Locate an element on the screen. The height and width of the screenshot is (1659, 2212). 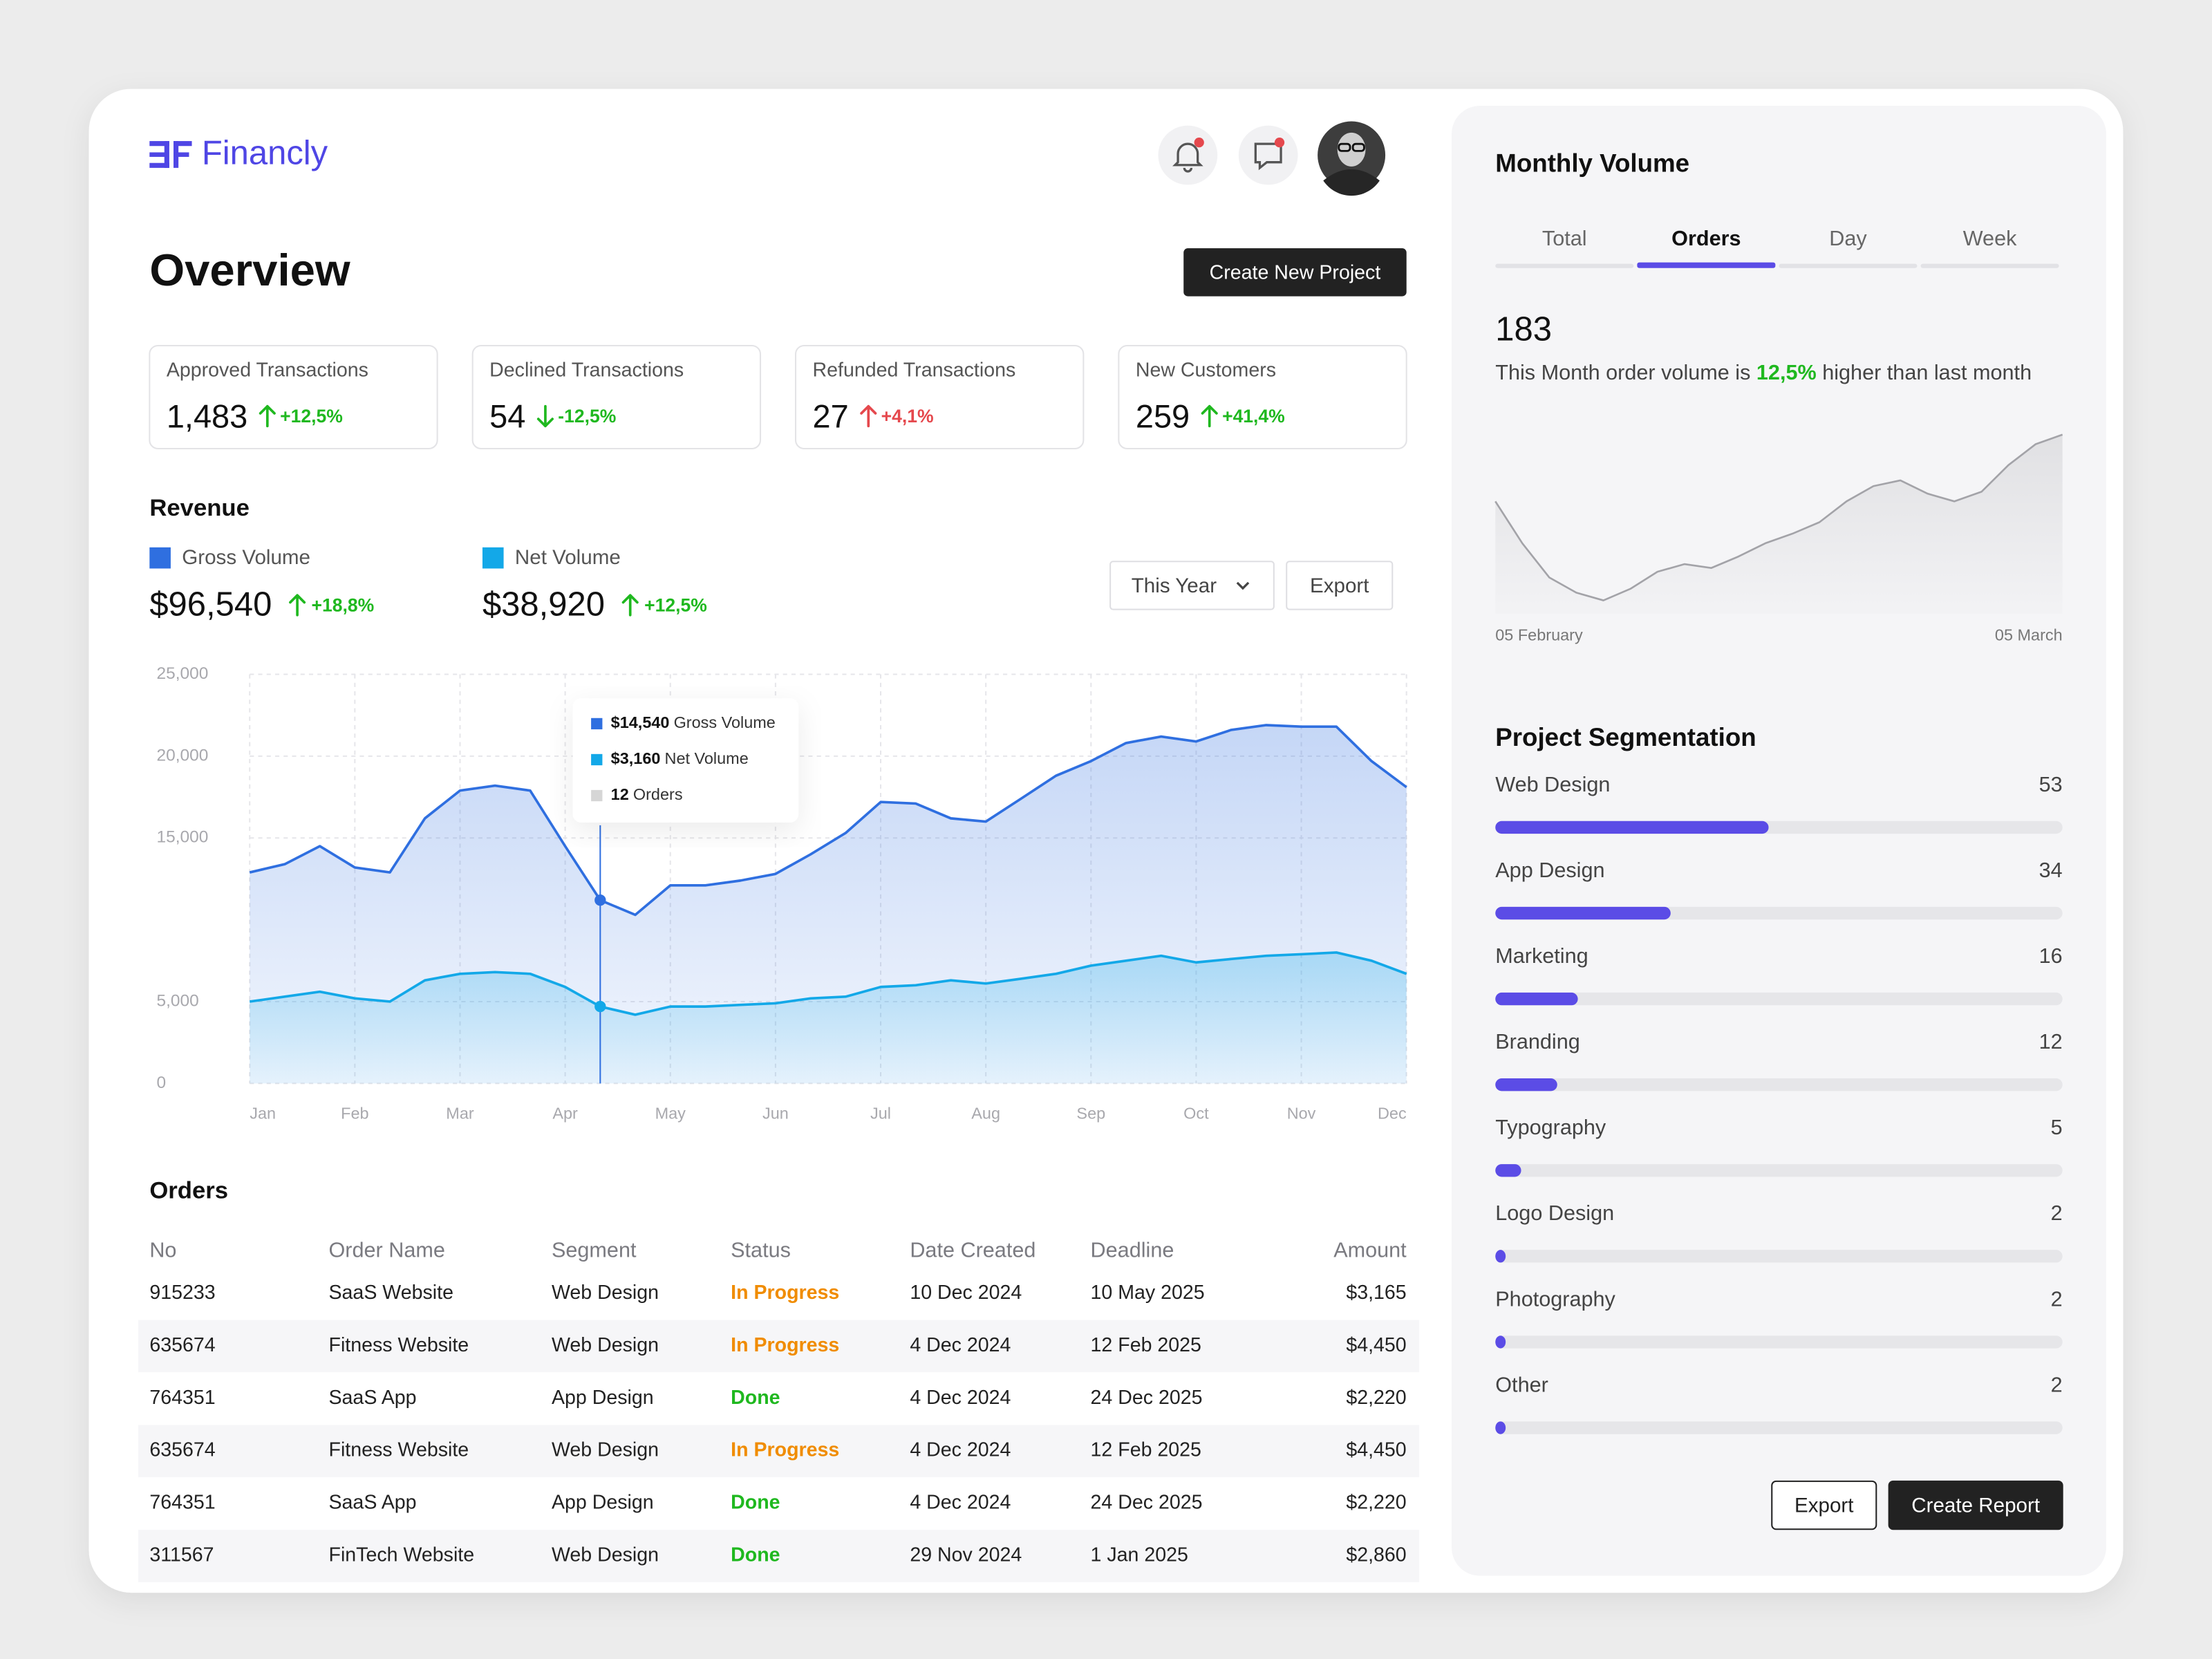
notification-button is located at coordinates (1188, 155).